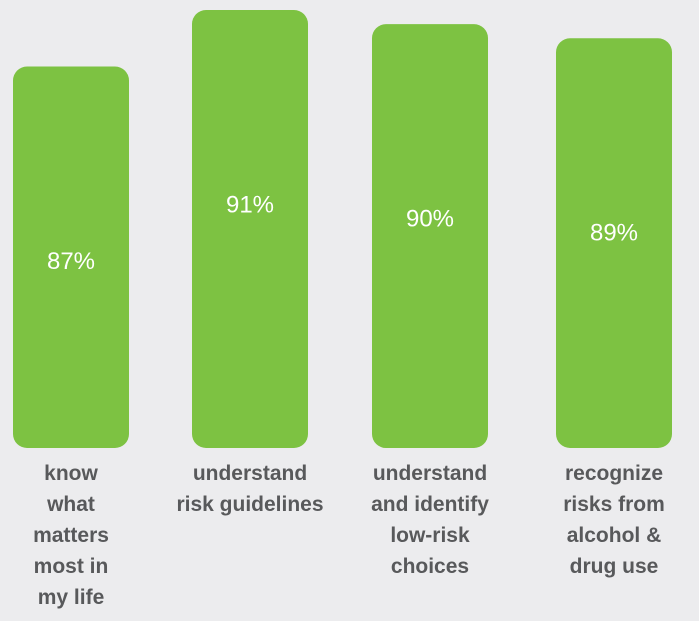 This screenshot has width=699, height=621. I want to click on value-label: 91%, so click(250, 204).